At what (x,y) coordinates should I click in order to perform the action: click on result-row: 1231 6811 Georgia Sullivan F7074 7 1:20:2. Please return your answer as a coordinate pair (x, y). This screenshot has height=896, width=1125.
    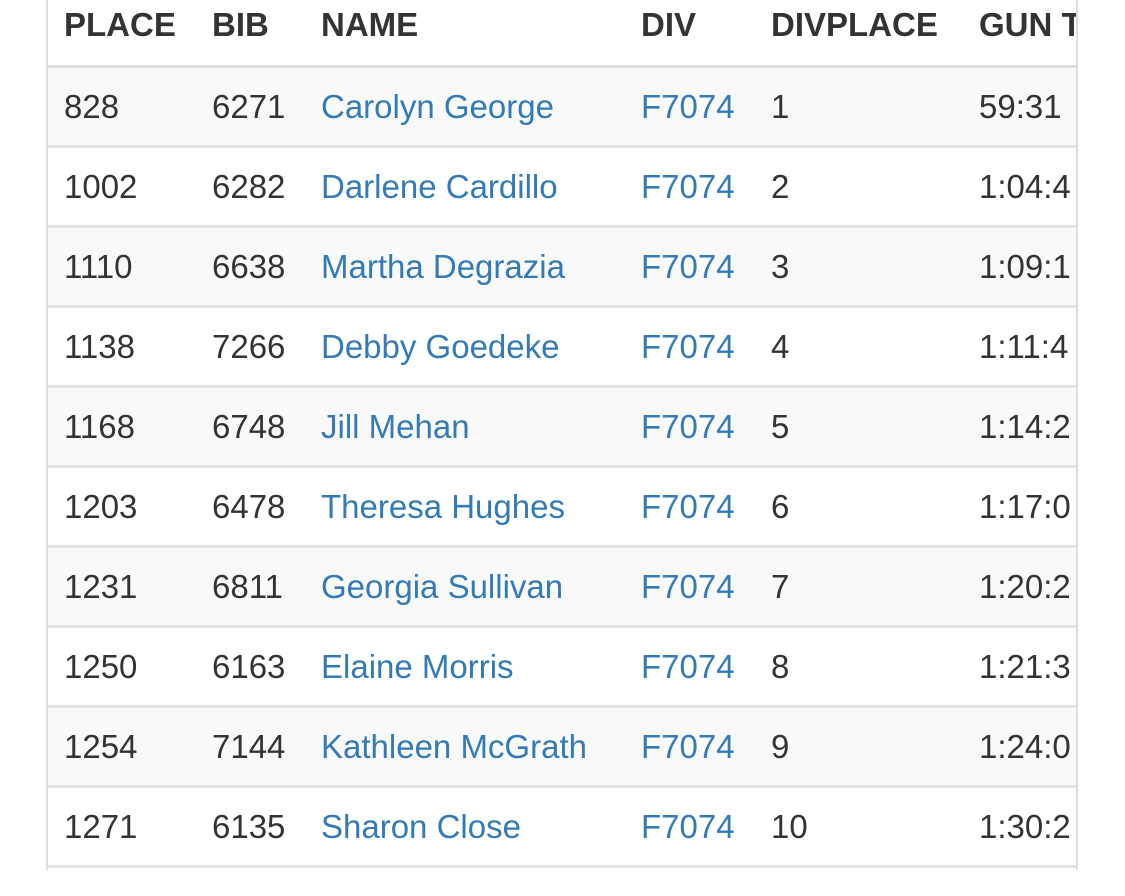
    Looking at the image, I should click on (562, 588).